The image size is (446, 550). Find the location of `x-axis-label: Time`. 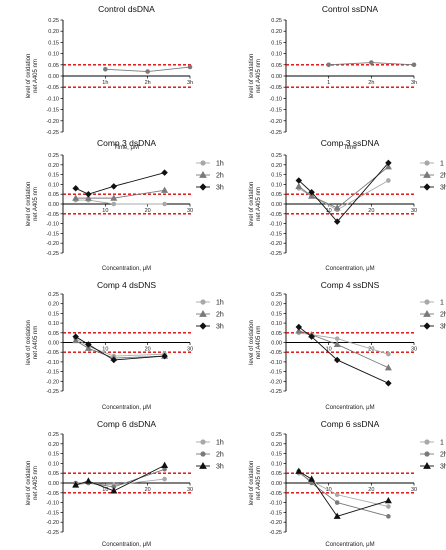

x-axis-label: Time is located at coordinates (350, 148).